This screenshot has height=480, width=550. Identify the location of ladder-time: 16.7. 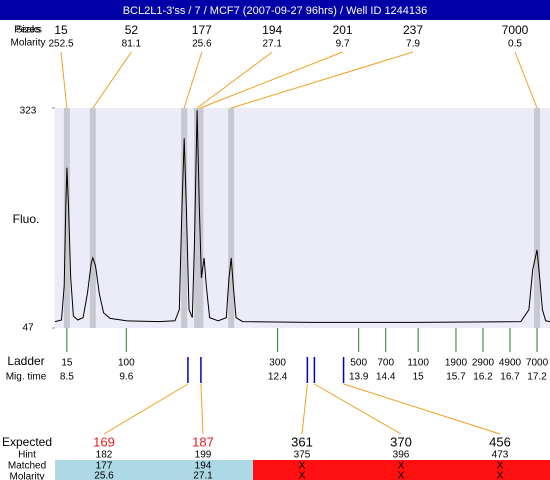
(510, 377).